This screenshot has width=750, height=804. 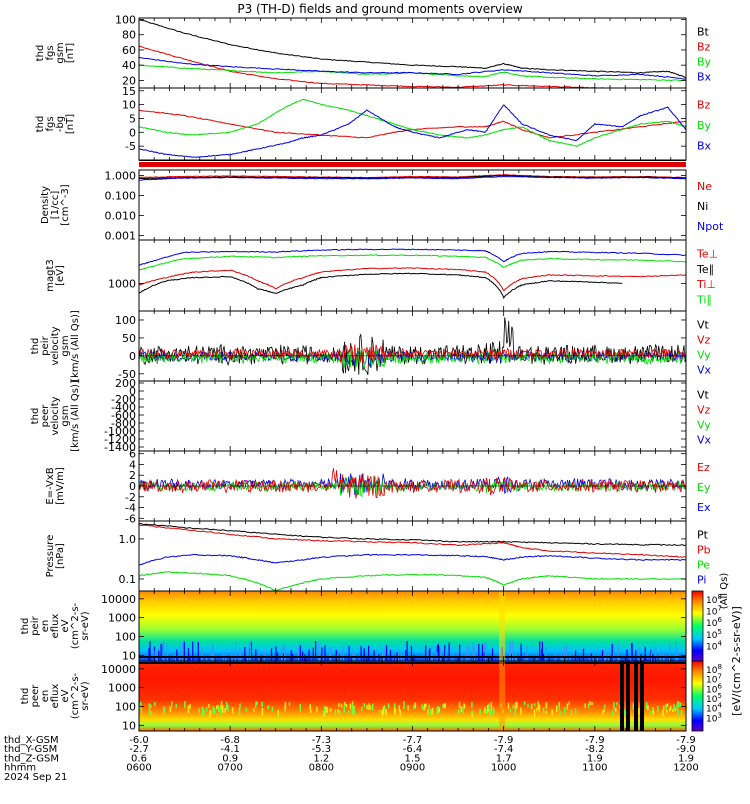 What do you see at coordinates (504, 749) in the screenshot?
I see `x-row-value: -7.4` at bounding box center [504, 749].